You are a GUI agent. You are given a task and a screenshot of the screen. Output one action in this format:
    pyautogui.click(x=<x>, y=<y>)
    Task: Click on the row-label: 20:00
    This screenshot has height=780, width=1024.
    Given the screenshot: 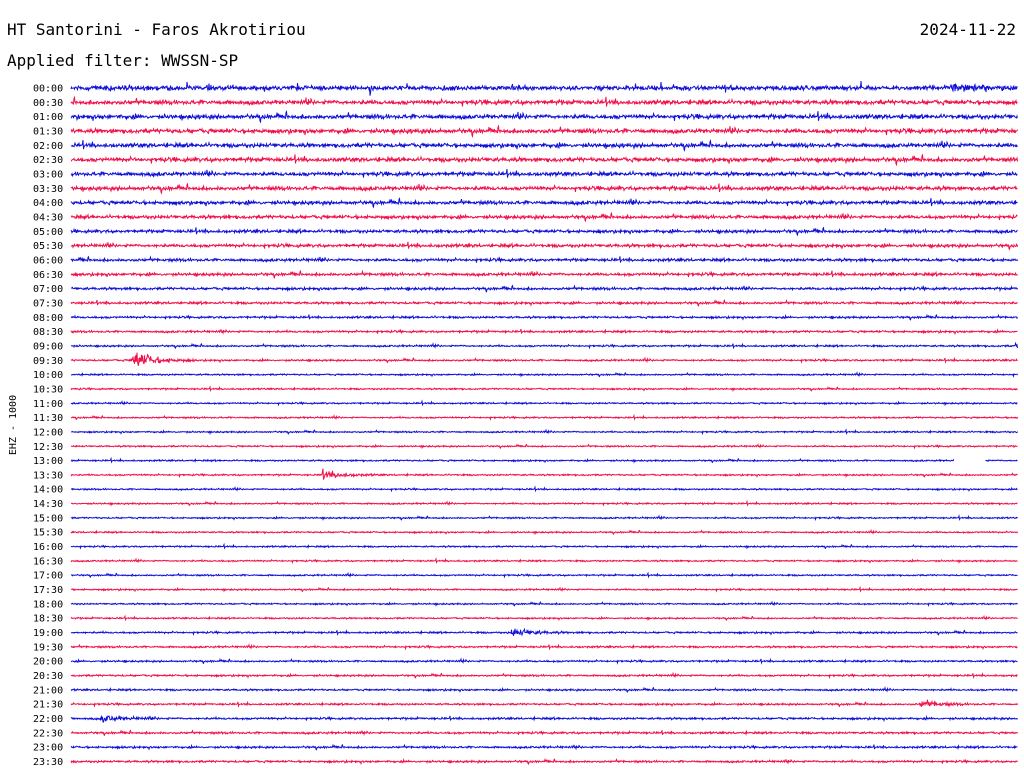 What is the action you would take?
    pyautogui.click(x=48, y=662)
    